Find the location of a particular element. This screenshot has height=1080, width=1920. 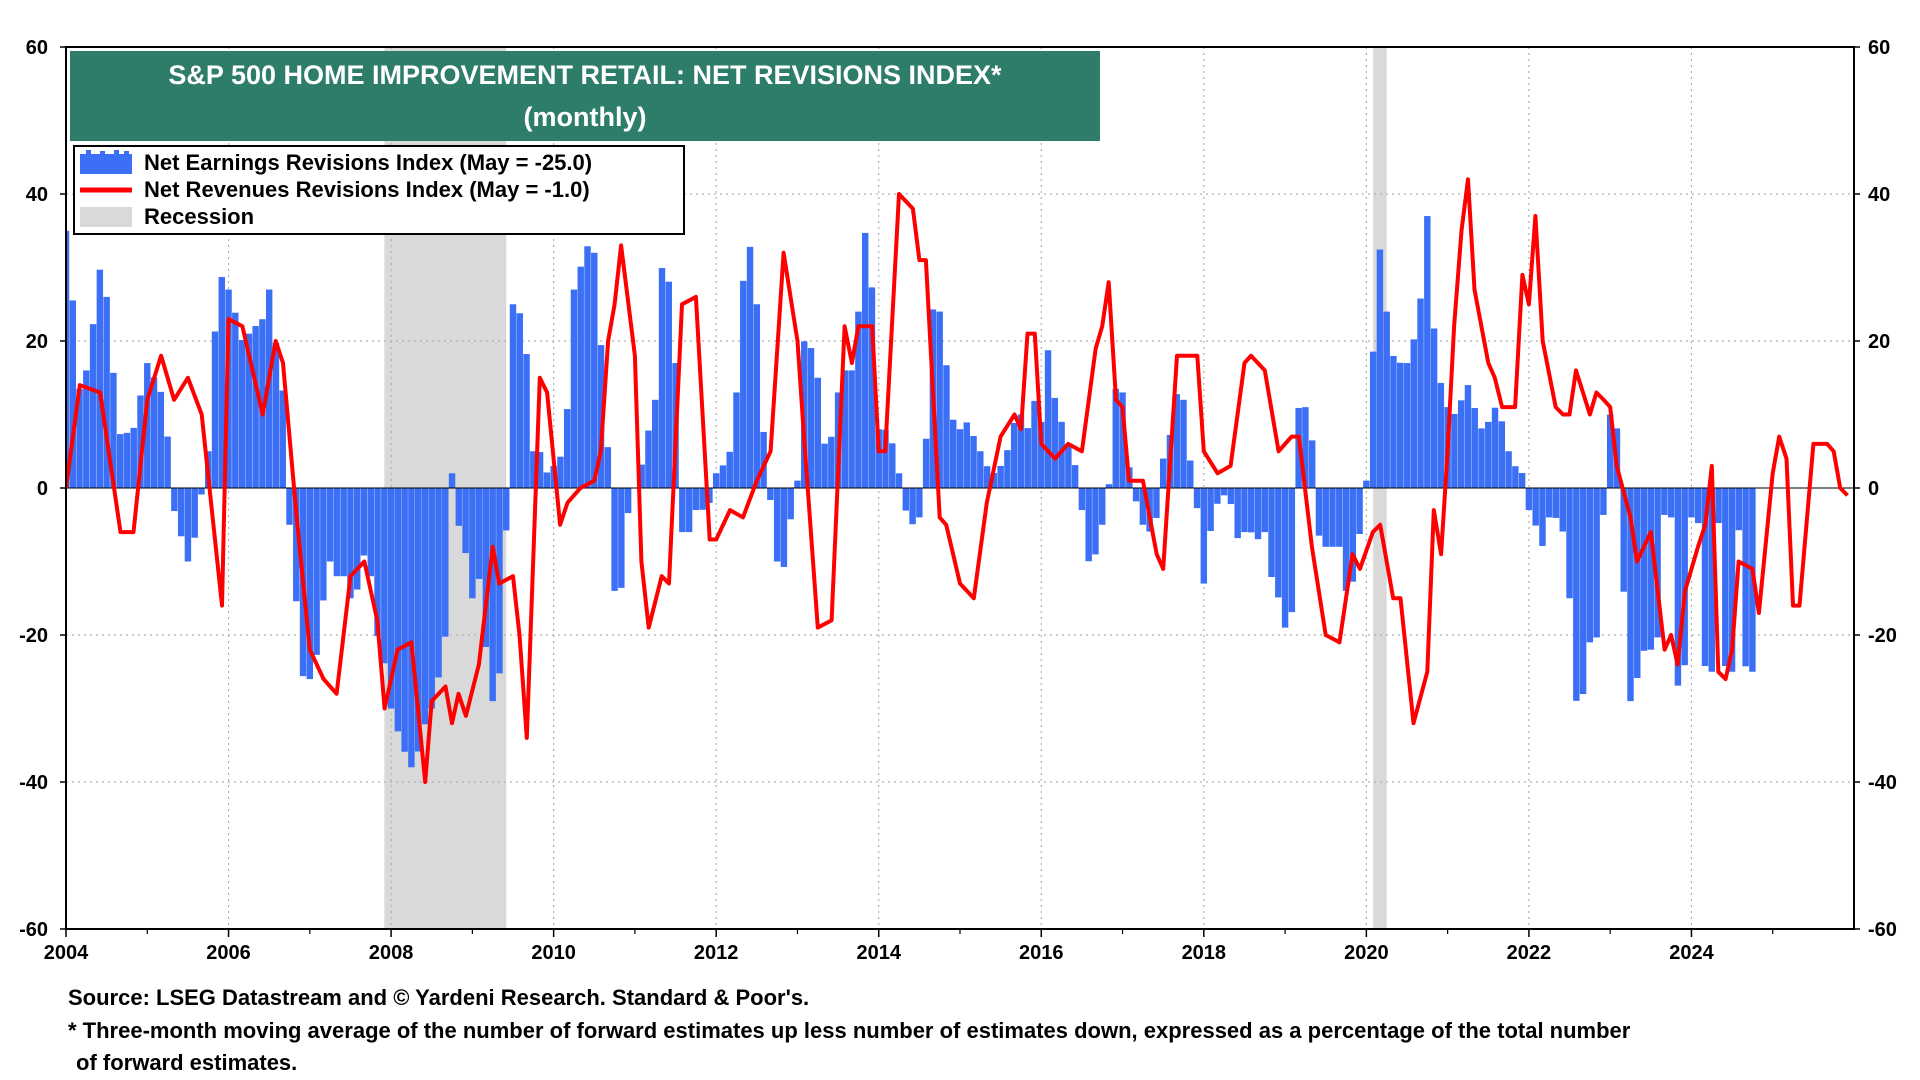

title-background is located at coordinates (585, 96).